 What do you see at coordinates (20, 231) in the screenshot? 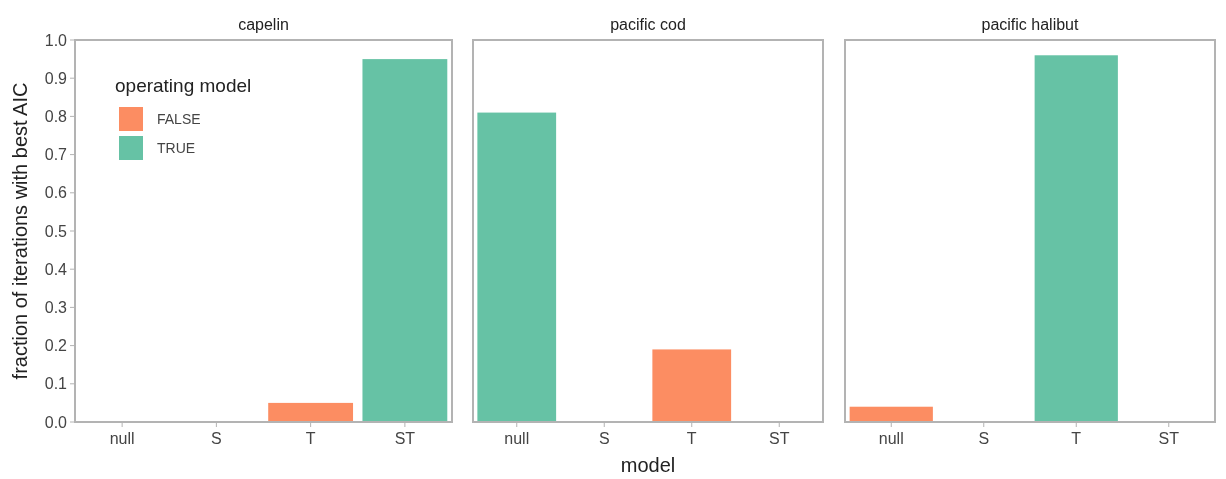
I see `y-axis-title: fraction of iterations with best AIC` at bounding box center [20, 231].